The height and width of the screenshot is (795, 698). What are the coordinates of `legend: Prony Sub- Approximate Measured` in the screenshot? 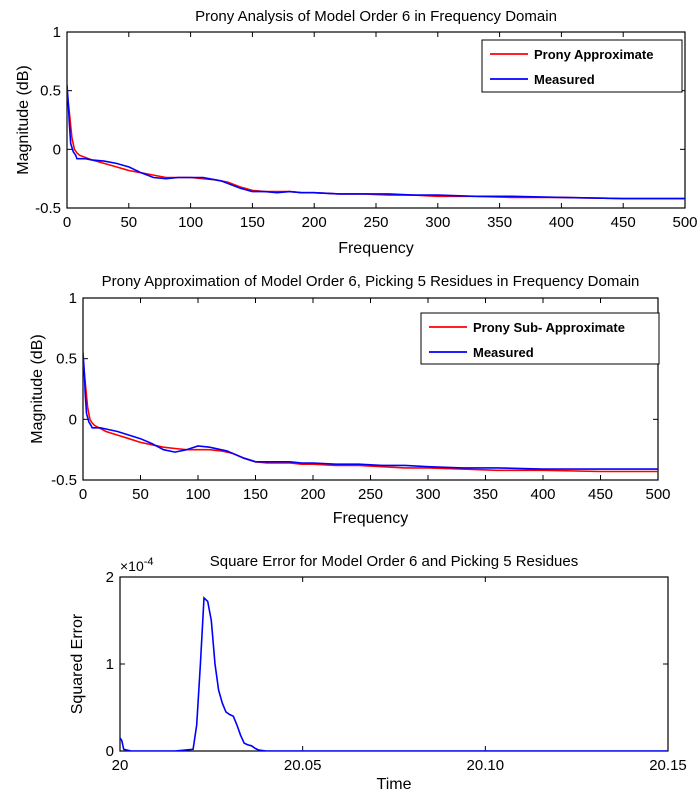 It's located at (540, 338).